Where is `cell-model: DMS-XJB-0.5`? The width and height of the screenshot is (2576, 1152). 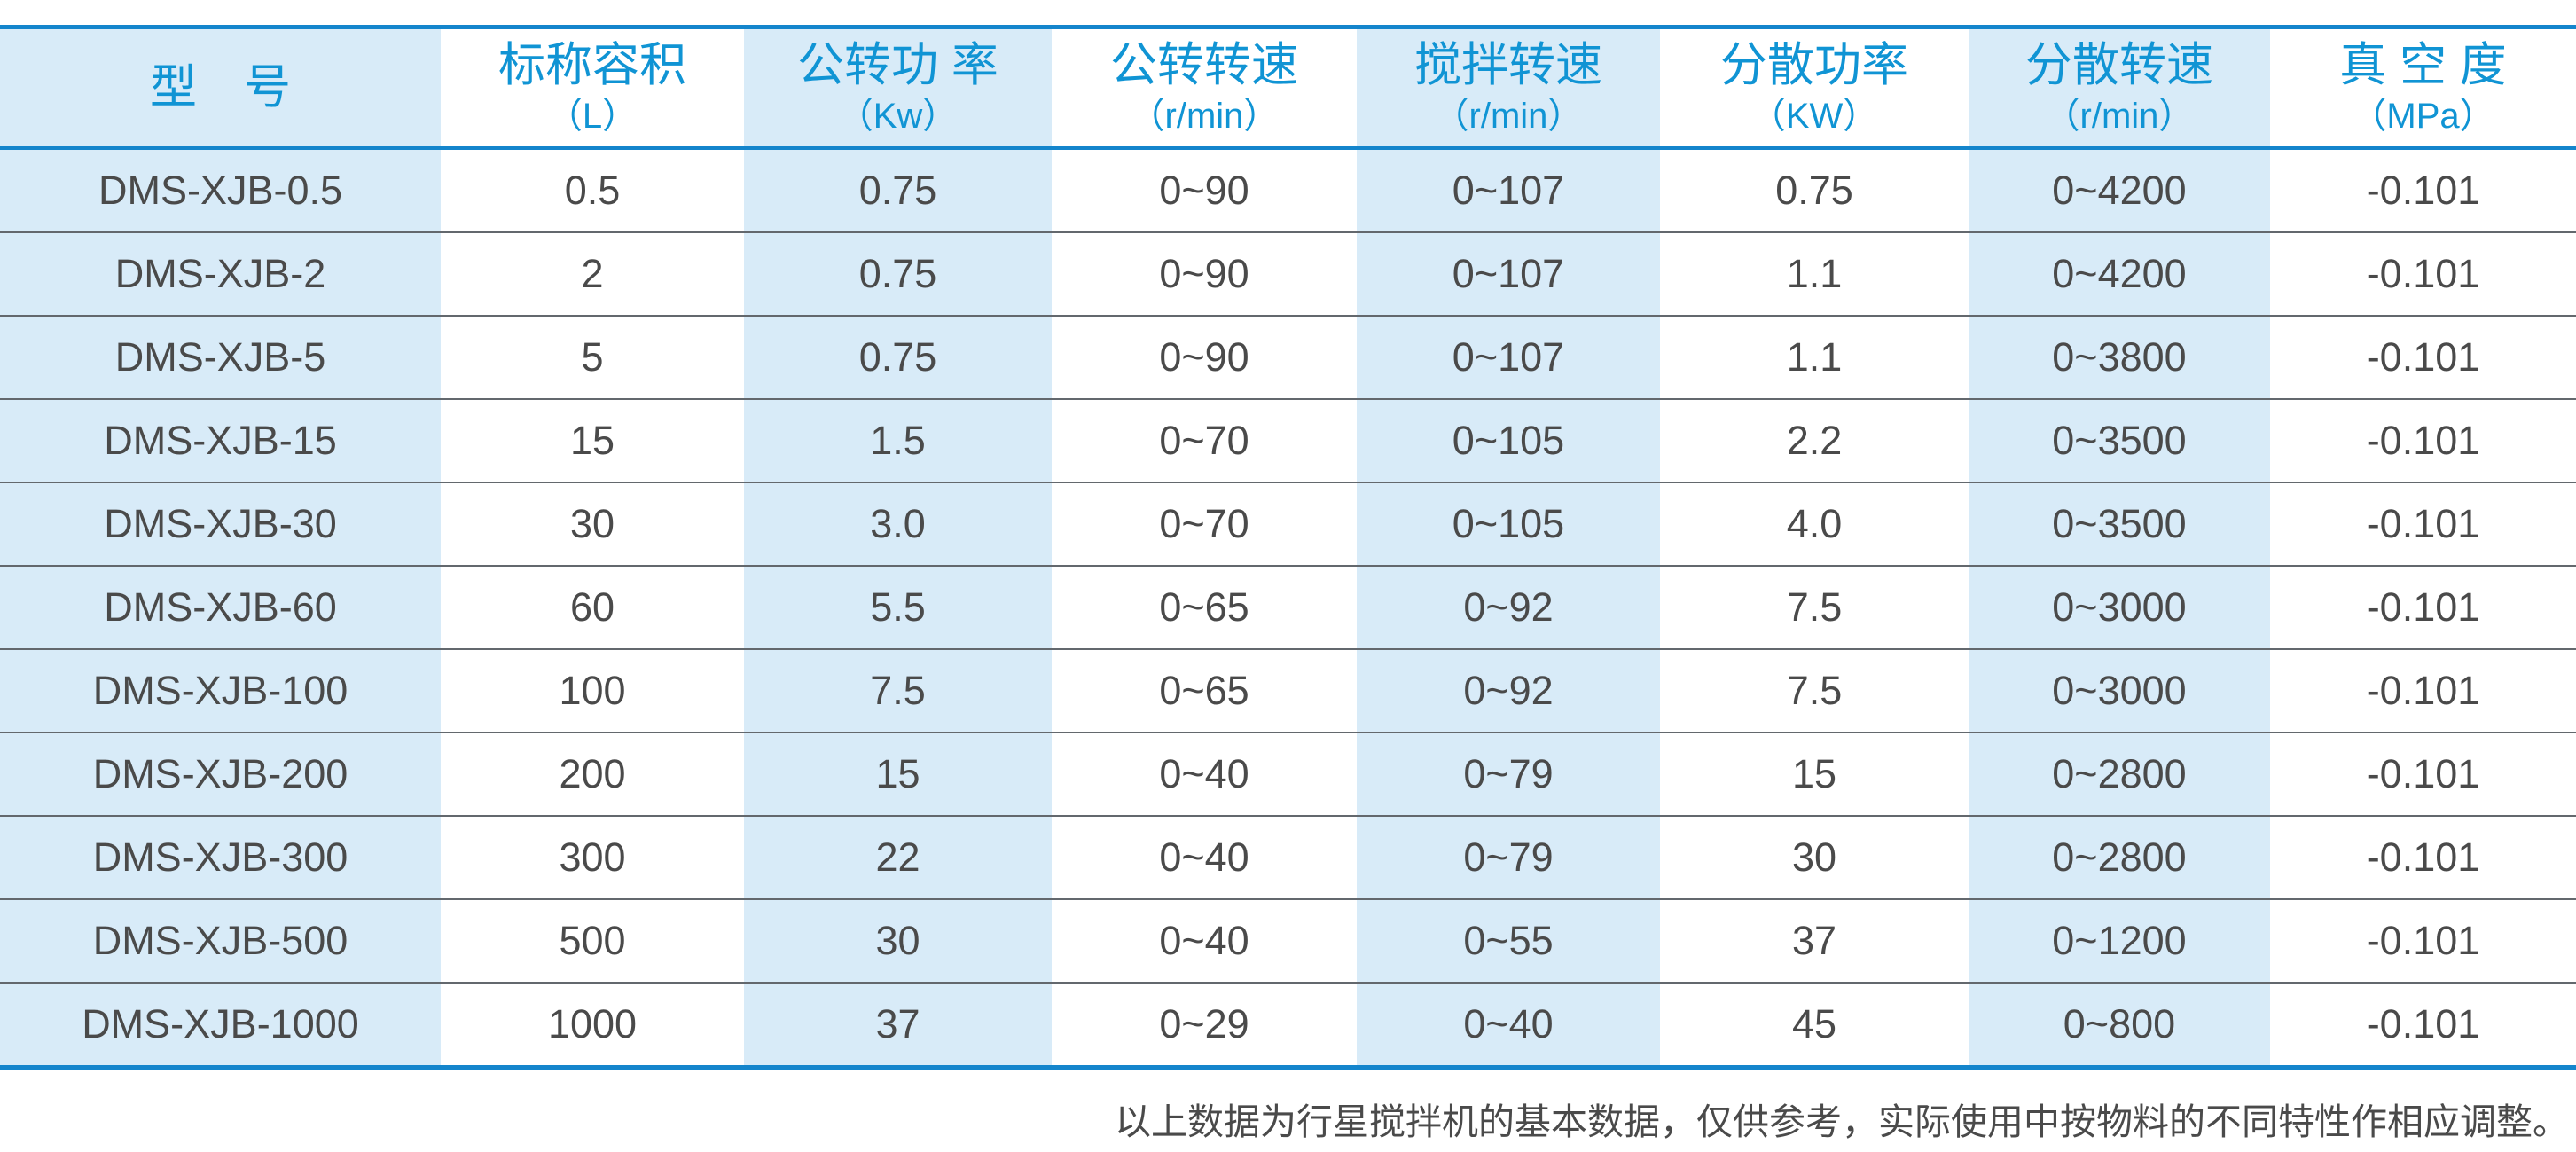
cell-model: DMS-XJB-0.5 is located at coordinates (220, 190).